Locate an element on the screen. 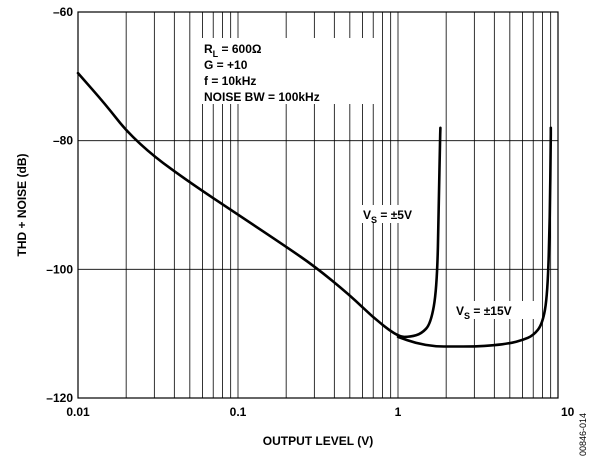  conditions-background is located at coordinates (288, 71).